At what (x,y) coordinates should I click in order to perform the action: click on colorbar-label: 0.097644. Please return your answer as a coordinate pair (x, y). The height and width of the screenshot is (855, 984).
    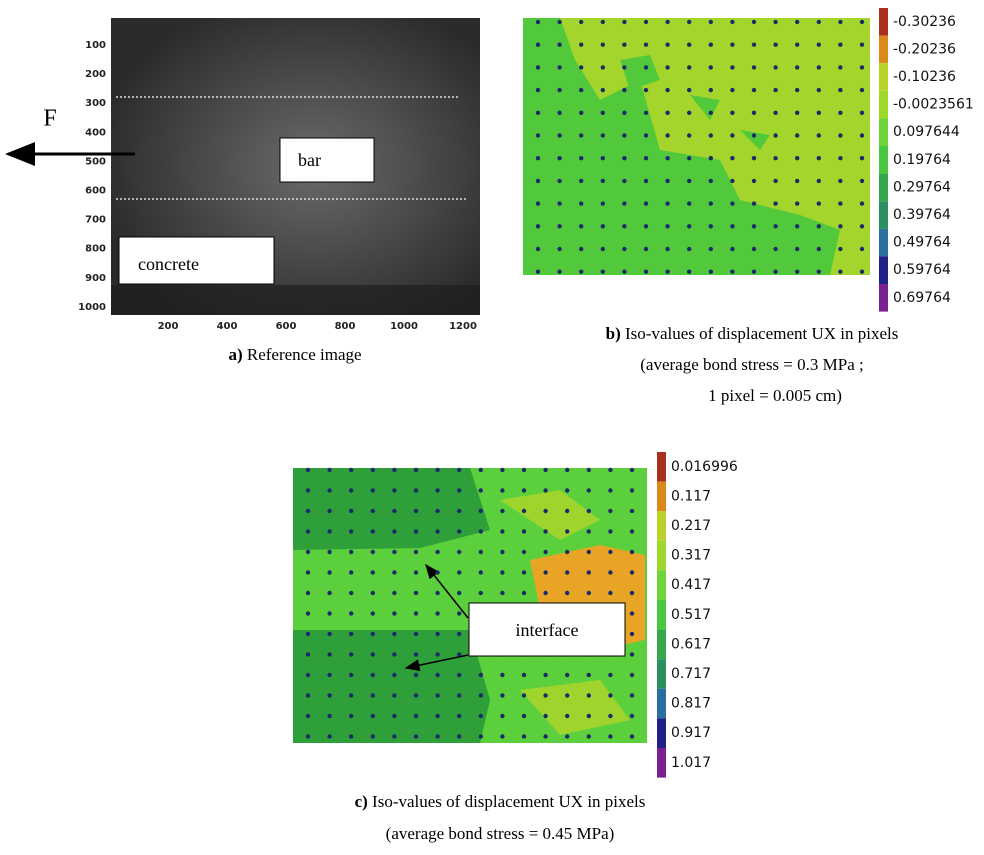
    Looking at the image, I should click on (926, 132).